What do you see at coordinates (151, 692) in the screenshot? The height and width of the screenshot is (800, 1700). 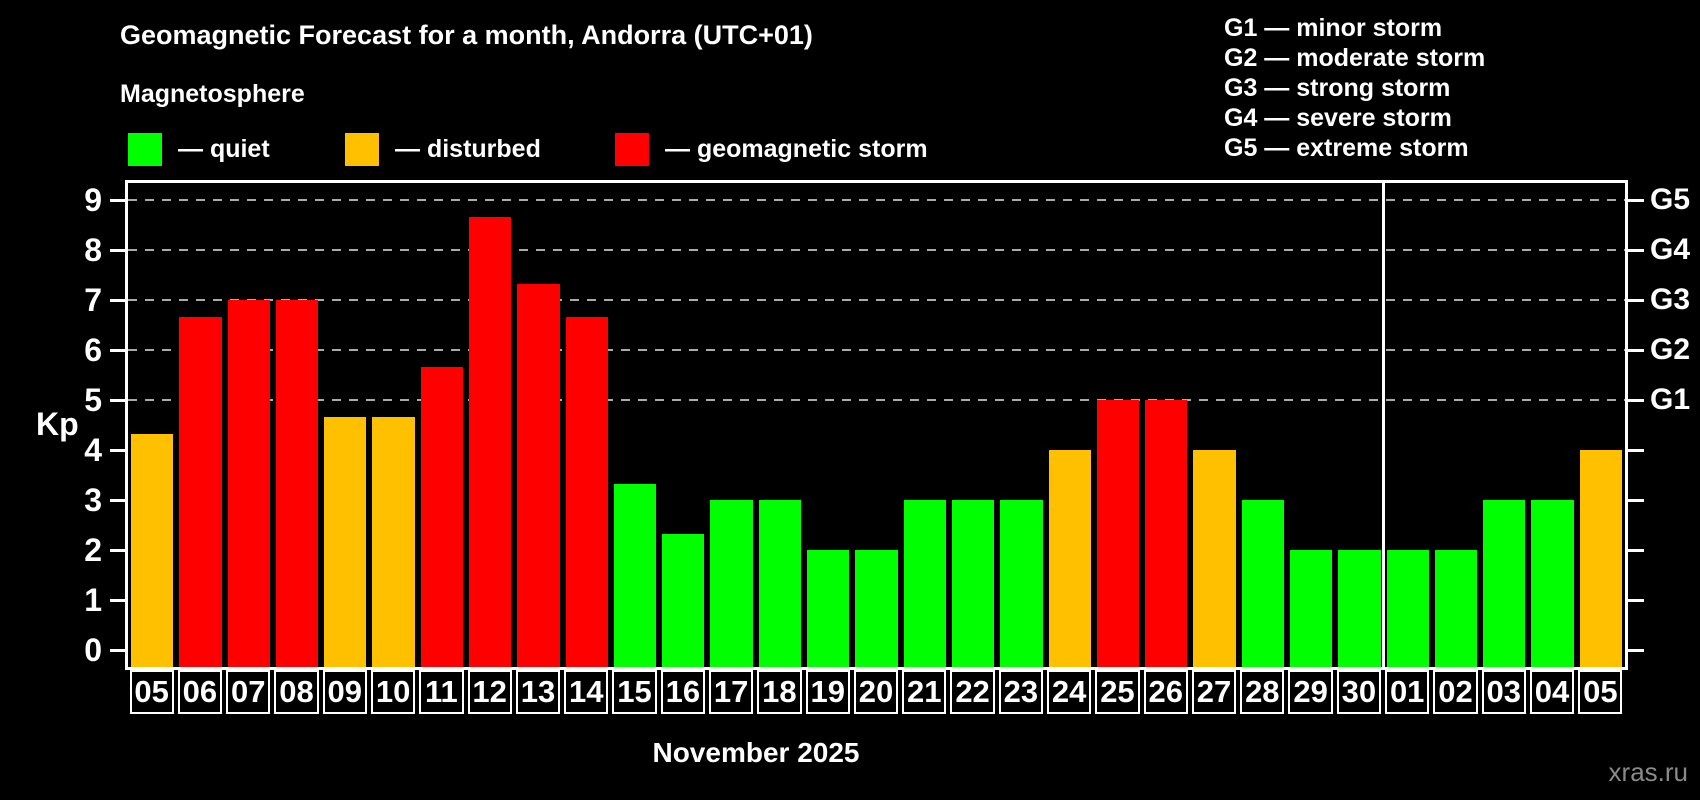 I see `x-tick-date-05-nov: 05` at bounding box center [151, 692].